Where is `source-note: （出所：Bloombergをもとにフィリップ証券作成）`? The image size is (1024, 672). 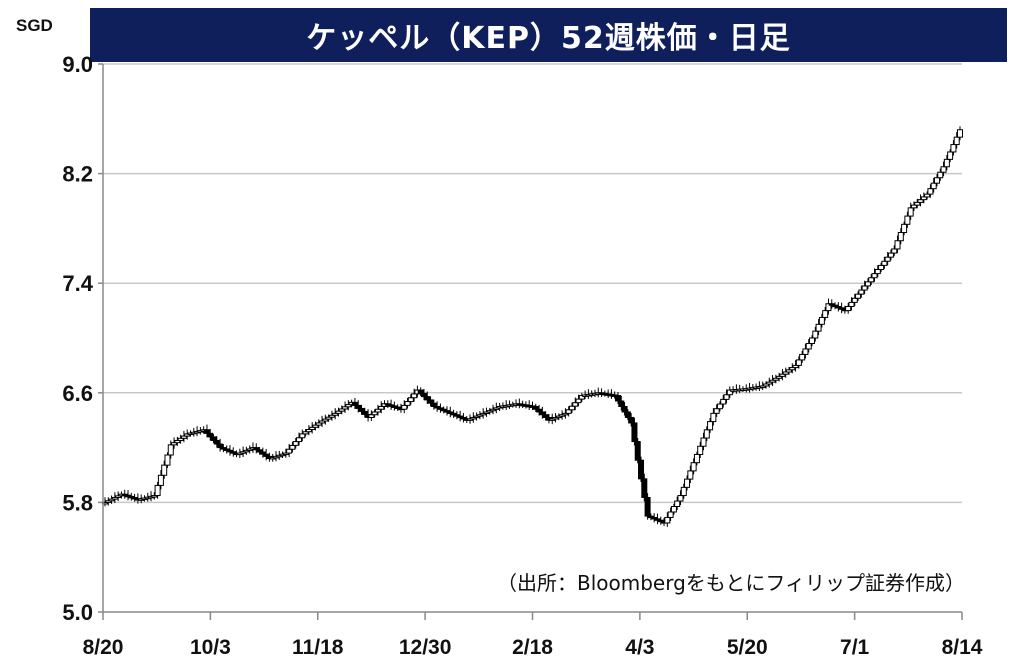 source-note: （出所：Bloombergをもとにフィリップ証券作成） is located at coordinates (731, 583).